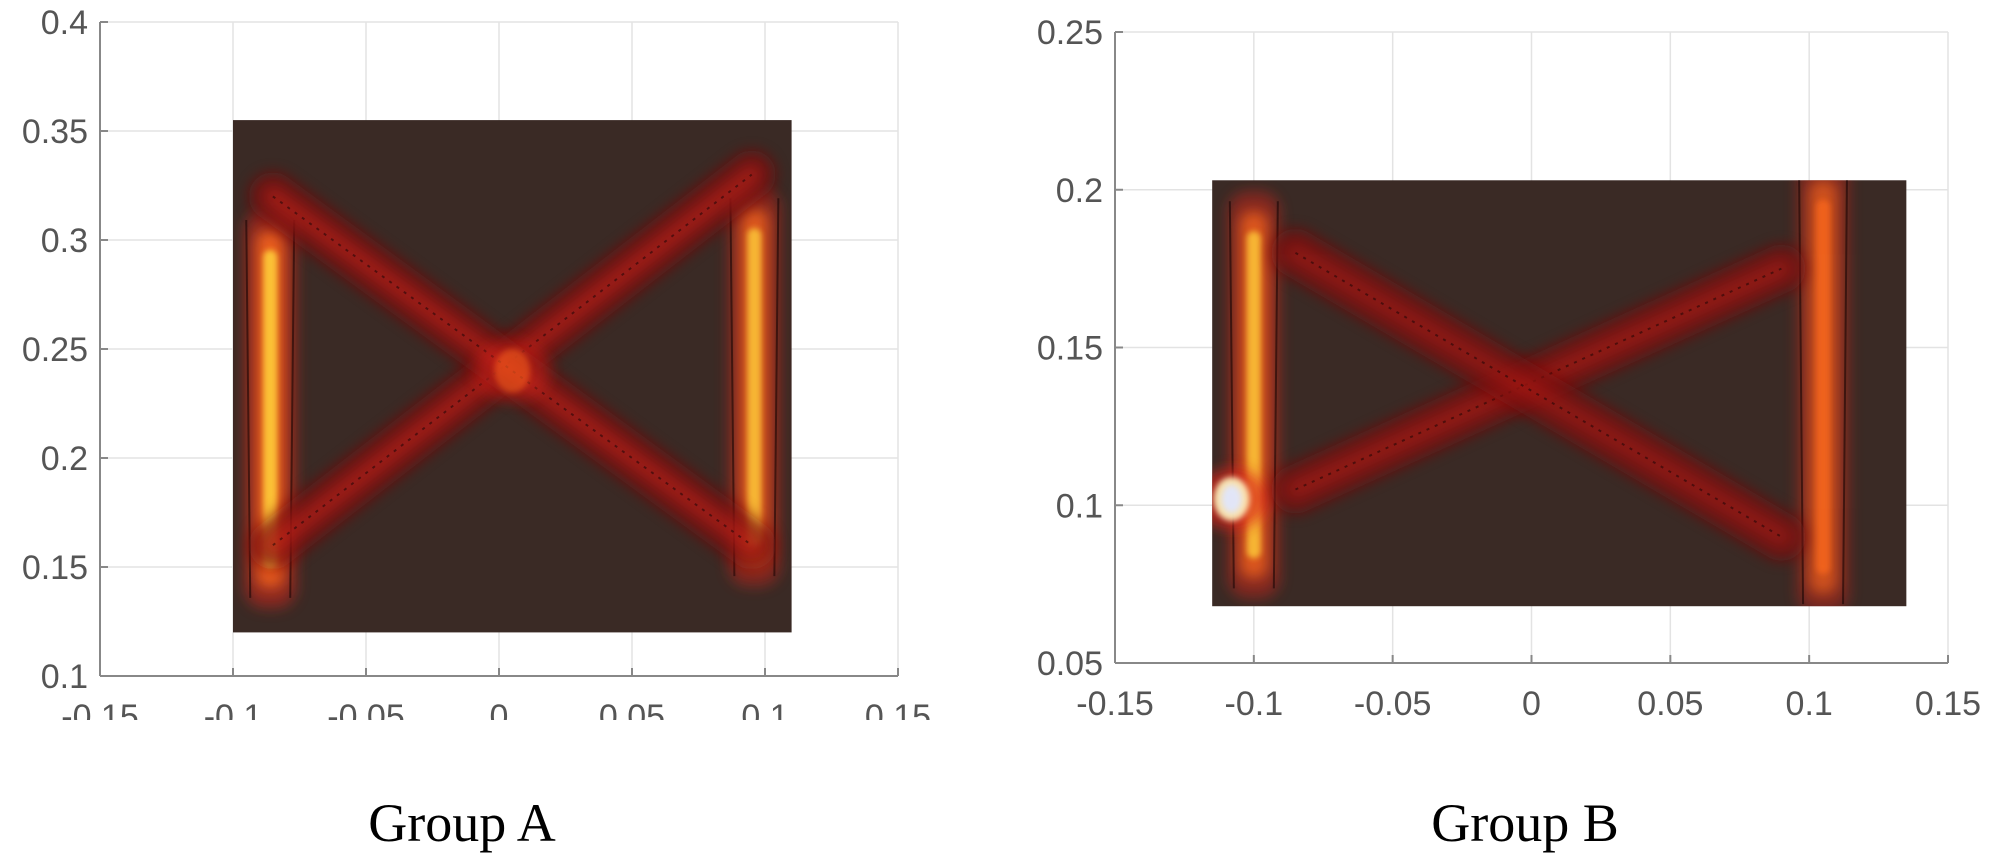  Describe the element at coordinates (1525, 823) in the screenshot. I see `group-b-caption: Group B` at that location.